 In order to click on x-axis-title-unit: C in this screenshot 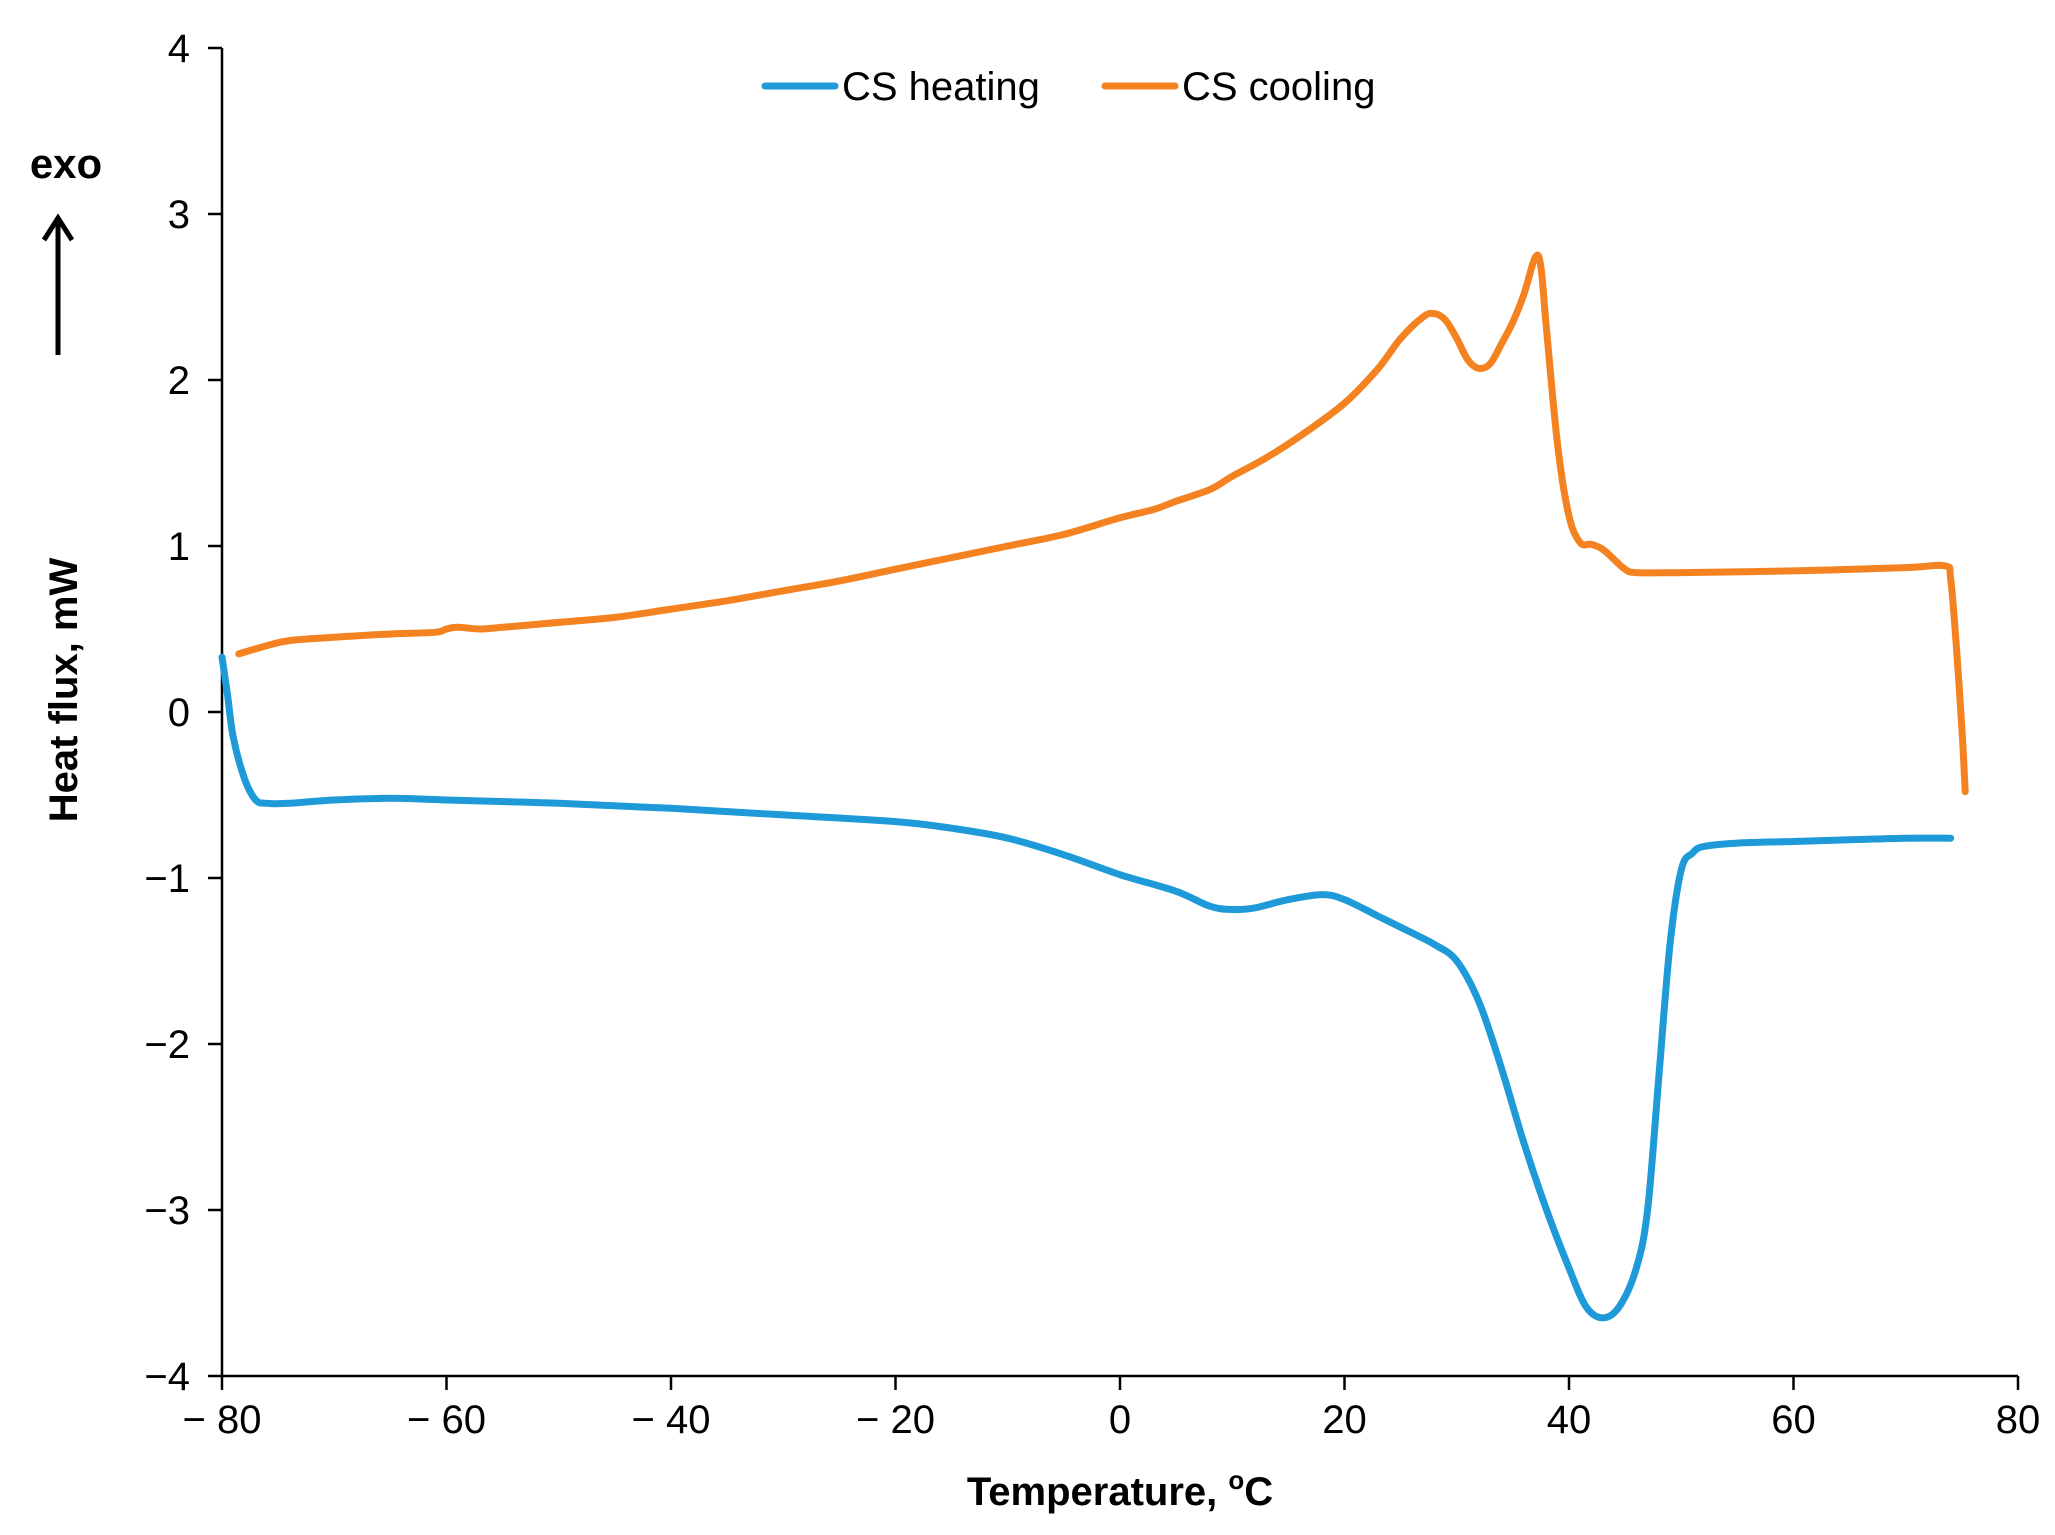, I will do `click(1258, 1492)`.